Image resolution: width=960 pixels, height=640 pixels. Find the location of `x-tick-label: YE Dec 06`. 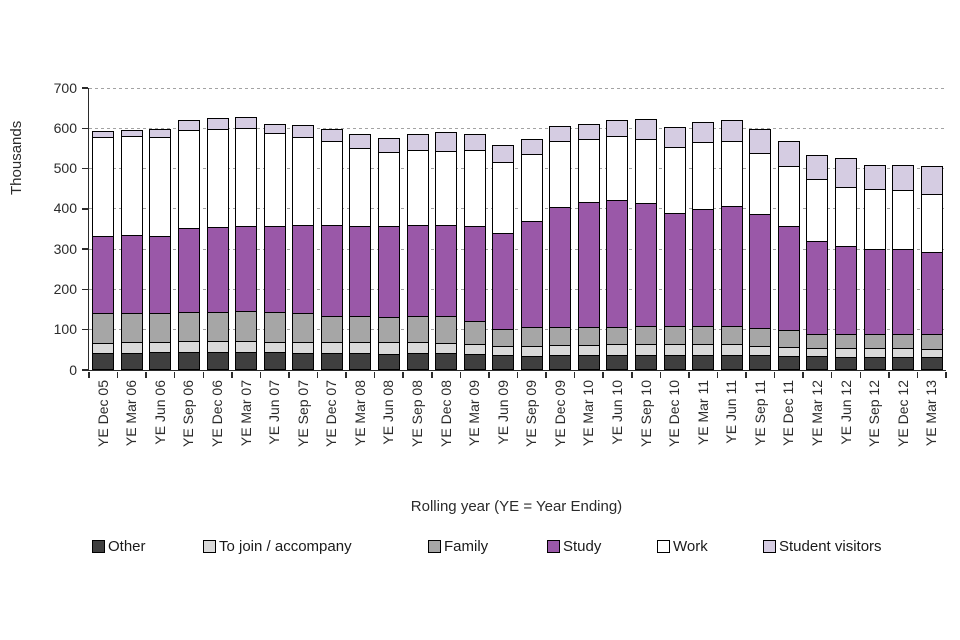

x-tick-label: YE Dec 06 is located at coordinates (217, 413).